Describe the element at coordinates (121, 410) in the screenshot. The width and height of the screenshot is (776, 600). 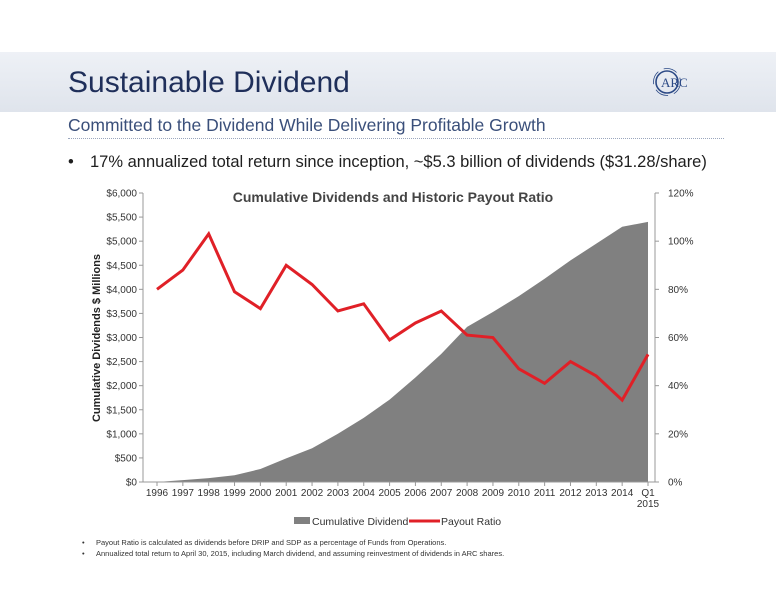
I see `y-left-tick-label: $1,500` at that location.